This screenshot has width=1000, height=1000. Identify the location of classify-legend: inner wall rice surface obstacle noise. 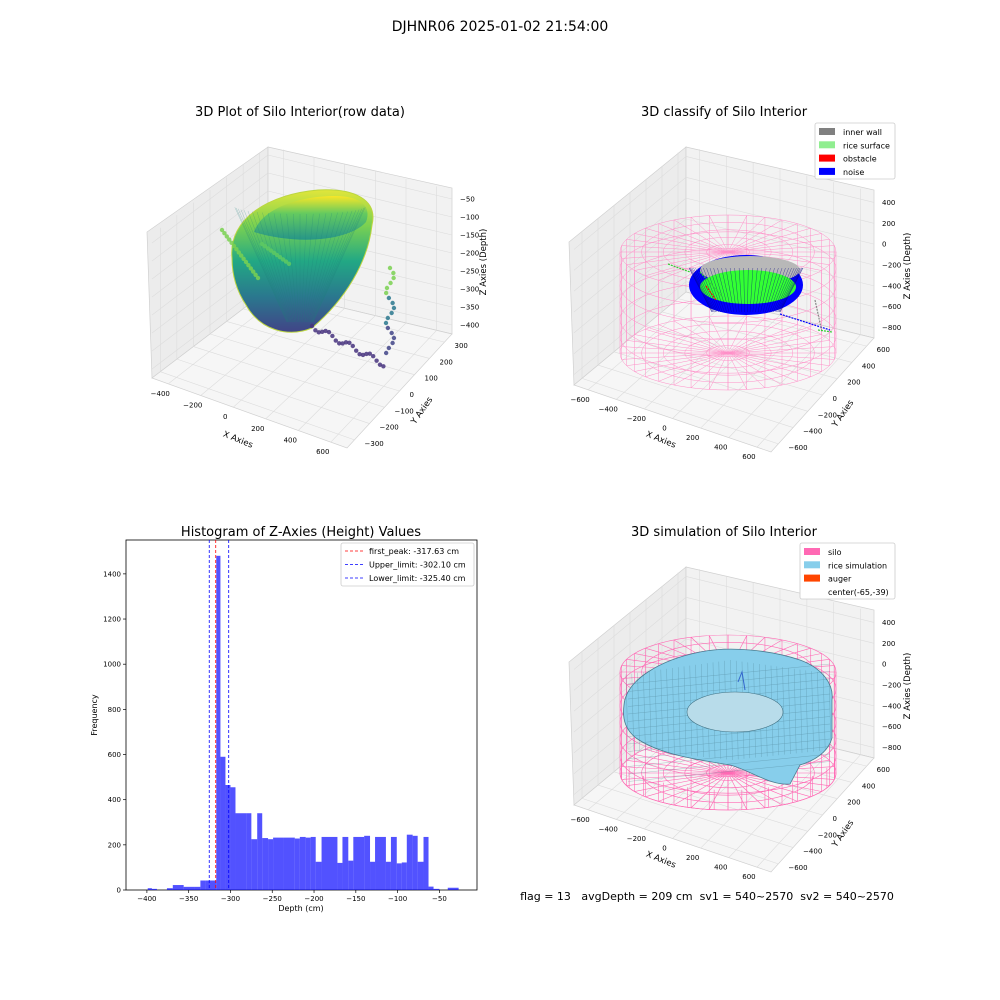
(855, 151).